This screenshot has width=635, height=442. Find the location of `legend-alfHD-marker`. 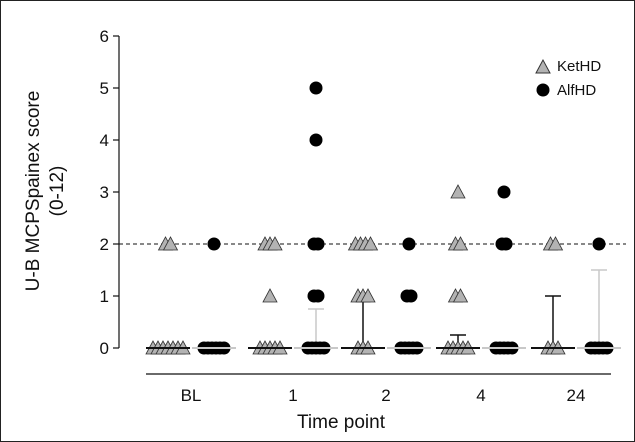

legend-alfHD-marker is located at coordinates (543, 90).